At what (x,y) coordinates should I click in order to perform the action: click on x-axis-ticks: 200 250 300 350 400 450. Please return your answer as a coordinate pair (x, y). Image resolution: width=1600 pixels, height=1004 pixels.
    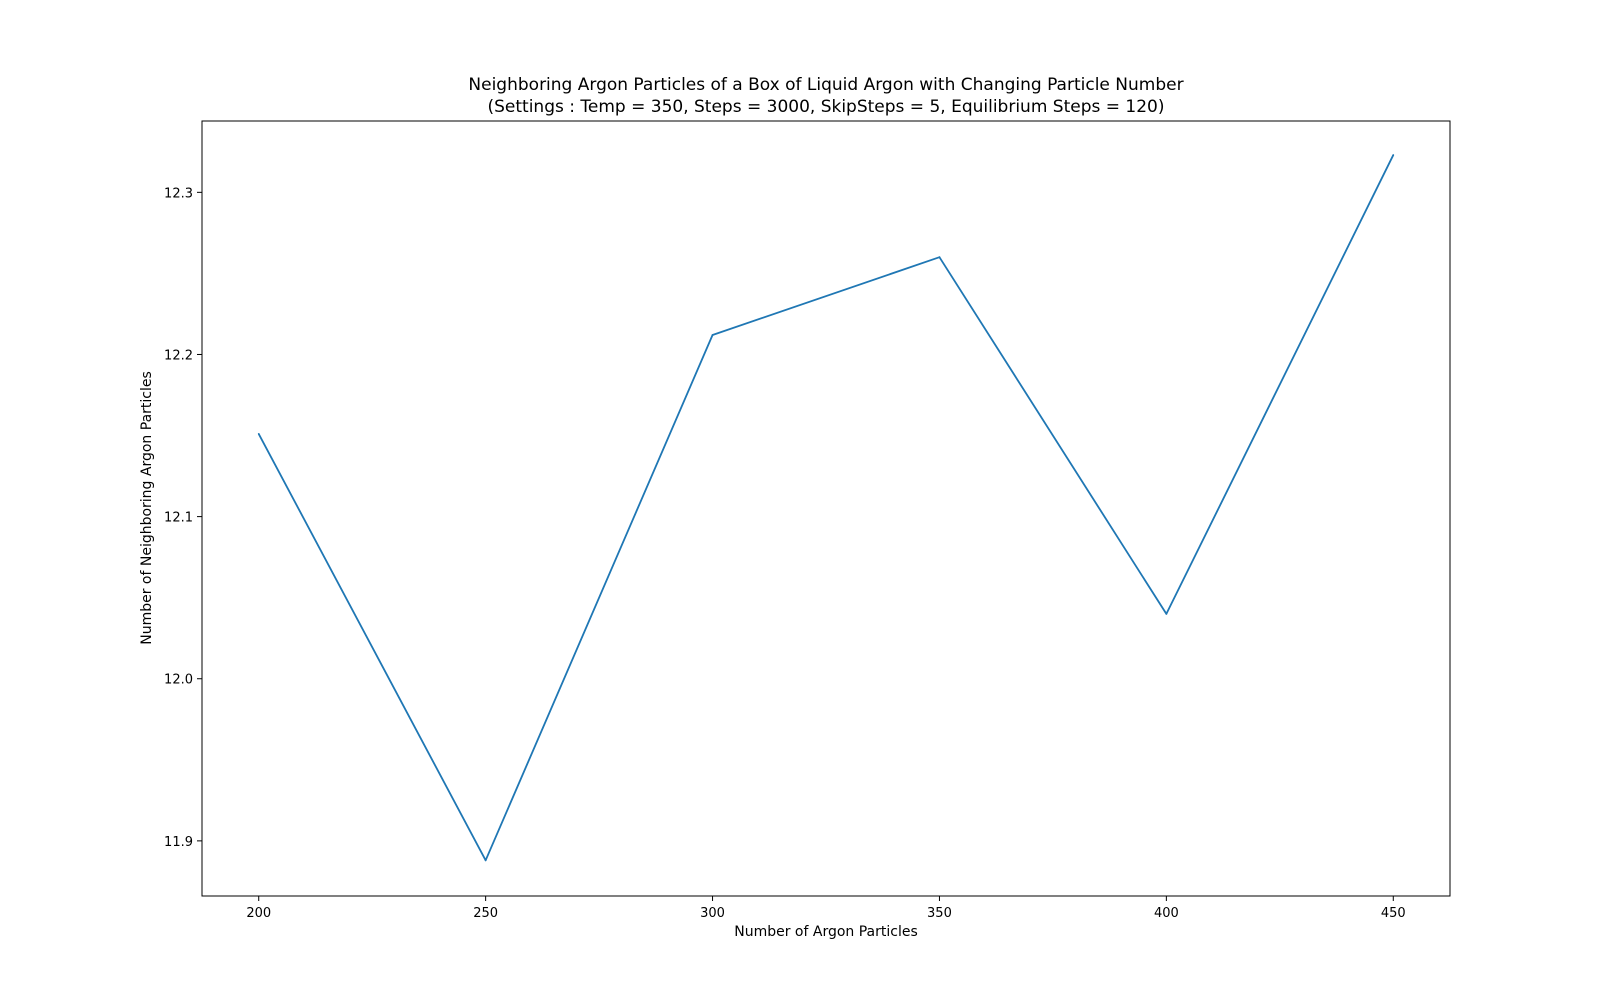
    Looking at the image, I should click on (826, 908).